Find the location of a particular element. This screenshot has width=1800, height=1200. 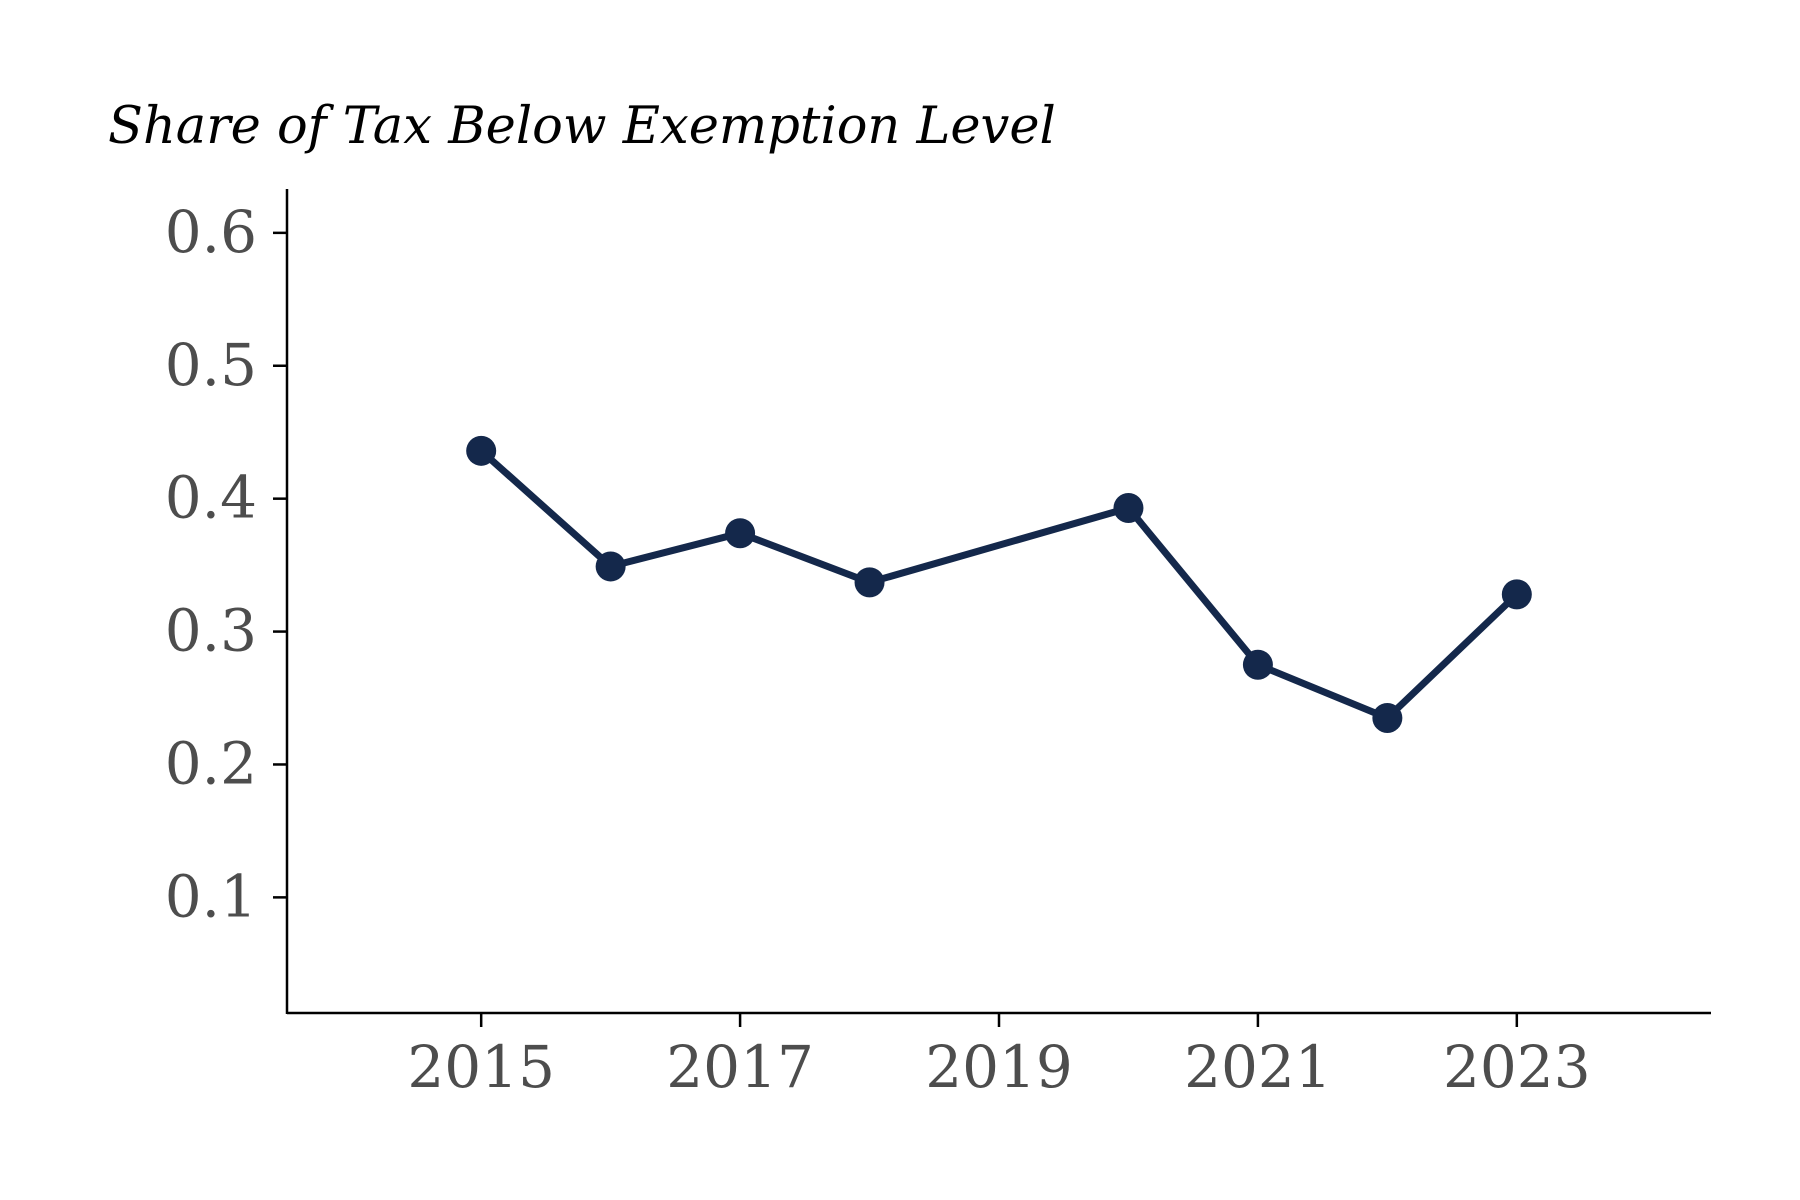

y-axis: 0.1 0.2 0.3 0.4 0.5 0.6 is located at coordinates (227, 601).